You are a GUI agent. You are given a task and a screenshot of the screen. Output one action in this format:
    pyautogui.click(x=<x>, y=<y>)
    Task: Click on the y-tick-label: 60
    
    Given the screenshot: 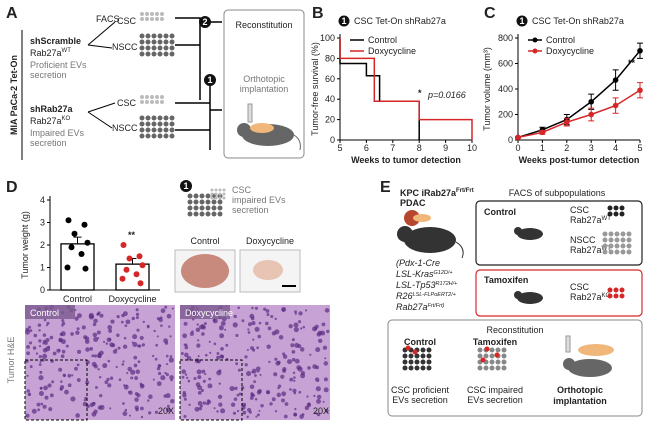 What is the action you would take?
    pyautogui.click(x=330, y=79)
    